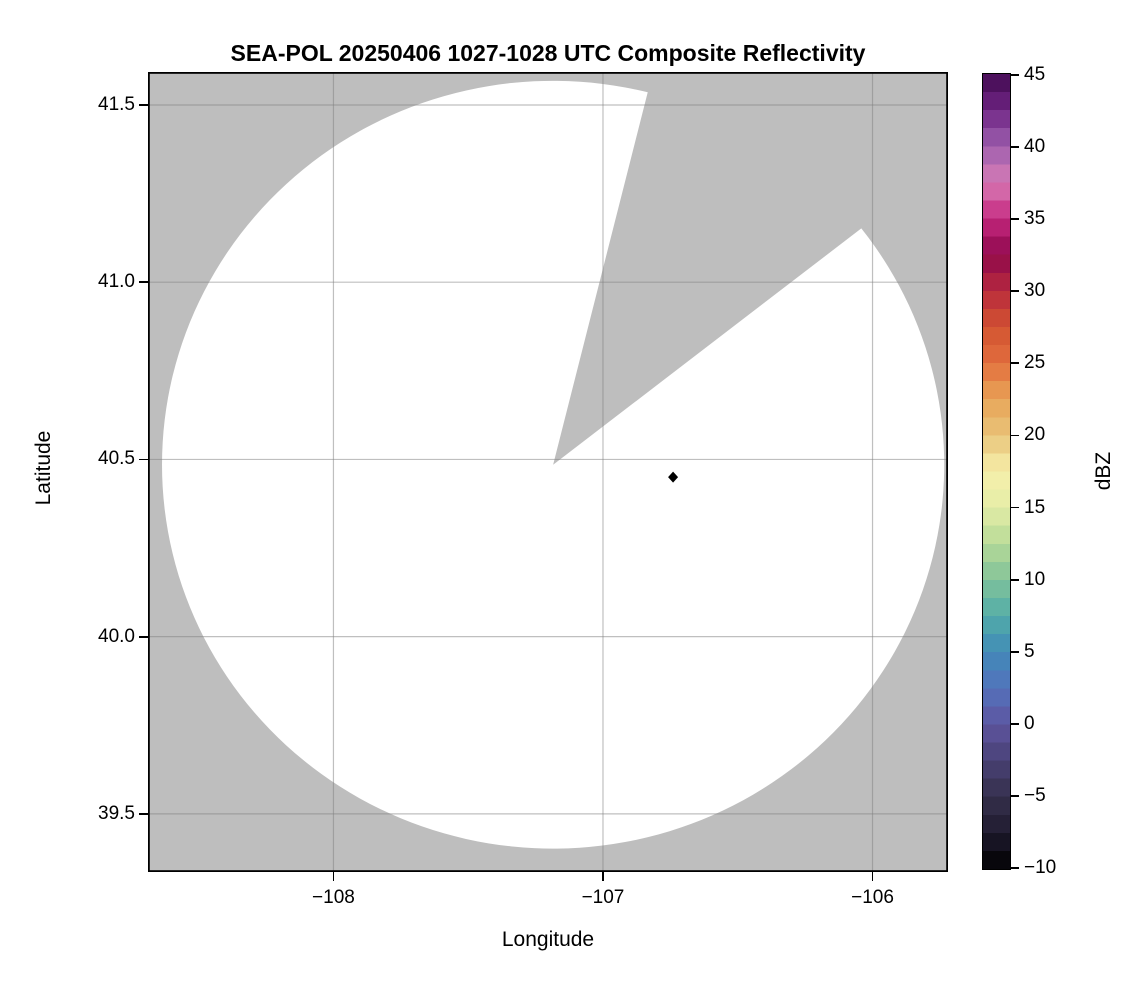  Describe the element at coordinates (1040, 867) in the screenshot. I see `colorbar-tick-label: −10` at that location.